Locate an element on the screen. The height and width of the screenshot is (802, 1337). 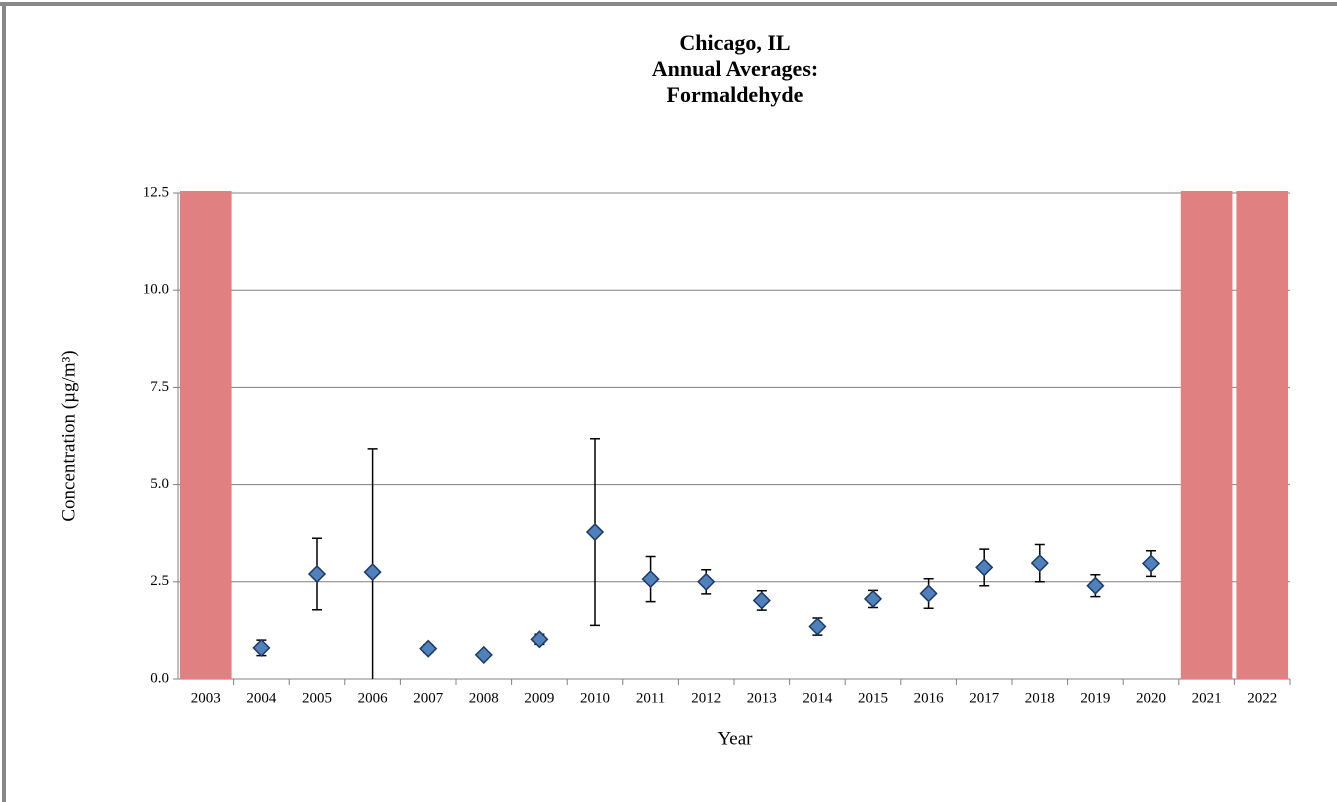
x-tick-label: 2018 is located at coordinates (1040, 698).